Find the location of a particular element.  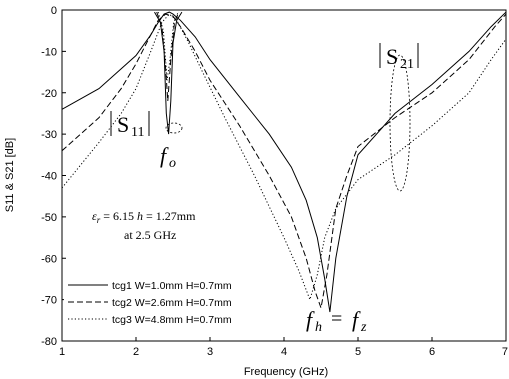

y-tick-label: 0 is located at coordinates (54, 11).